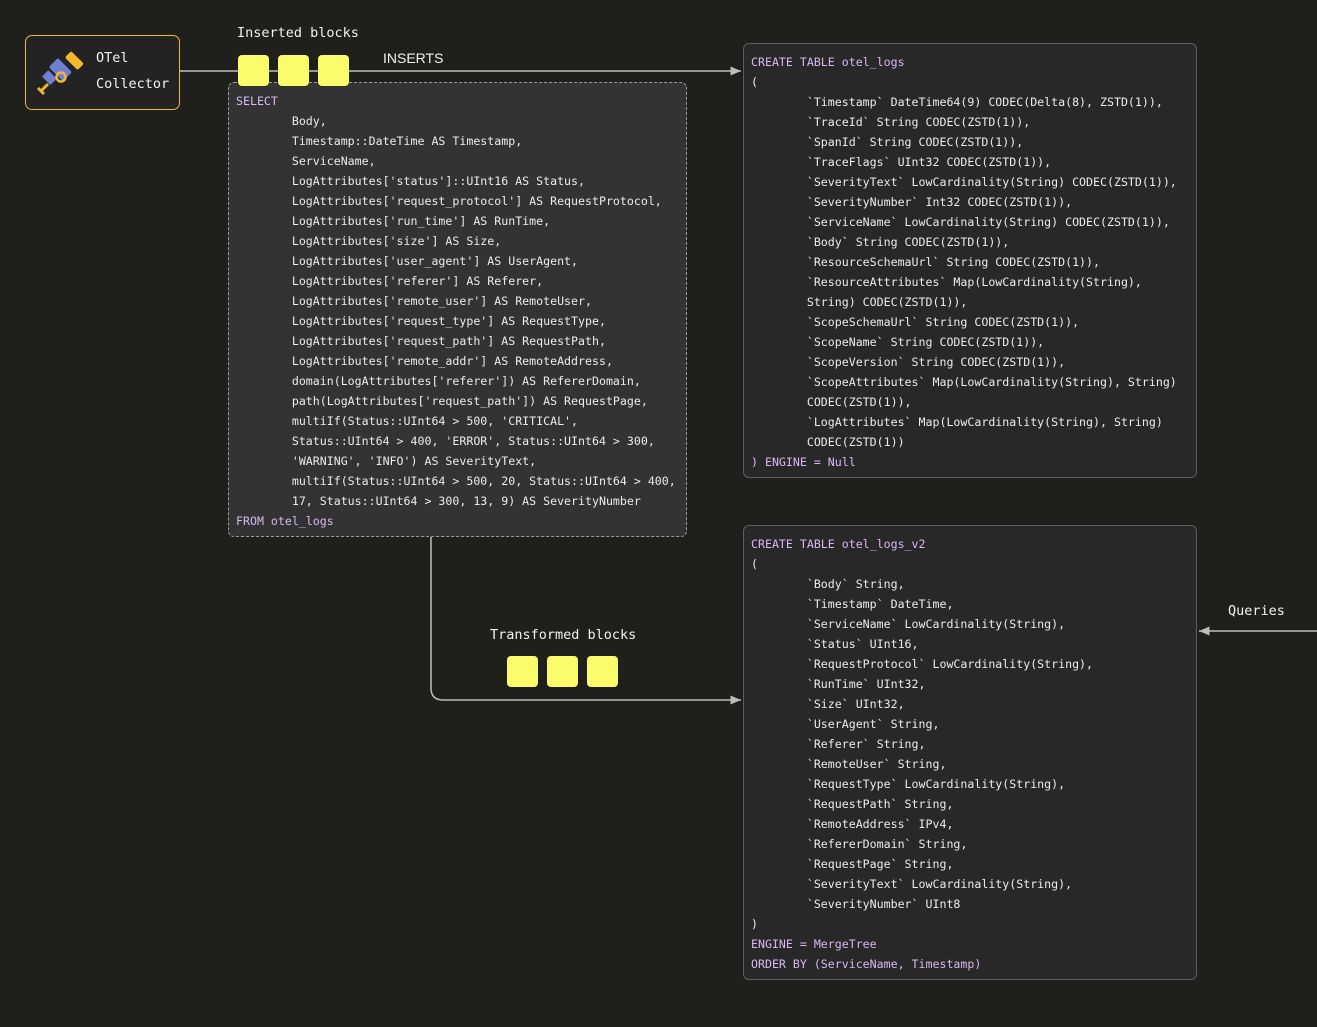 This screenshot has height=1027, width=1317. What do you see at coordinates (585, 621) in the screenshot?
I see `transform-arrow` at bounding box center [585, 621].